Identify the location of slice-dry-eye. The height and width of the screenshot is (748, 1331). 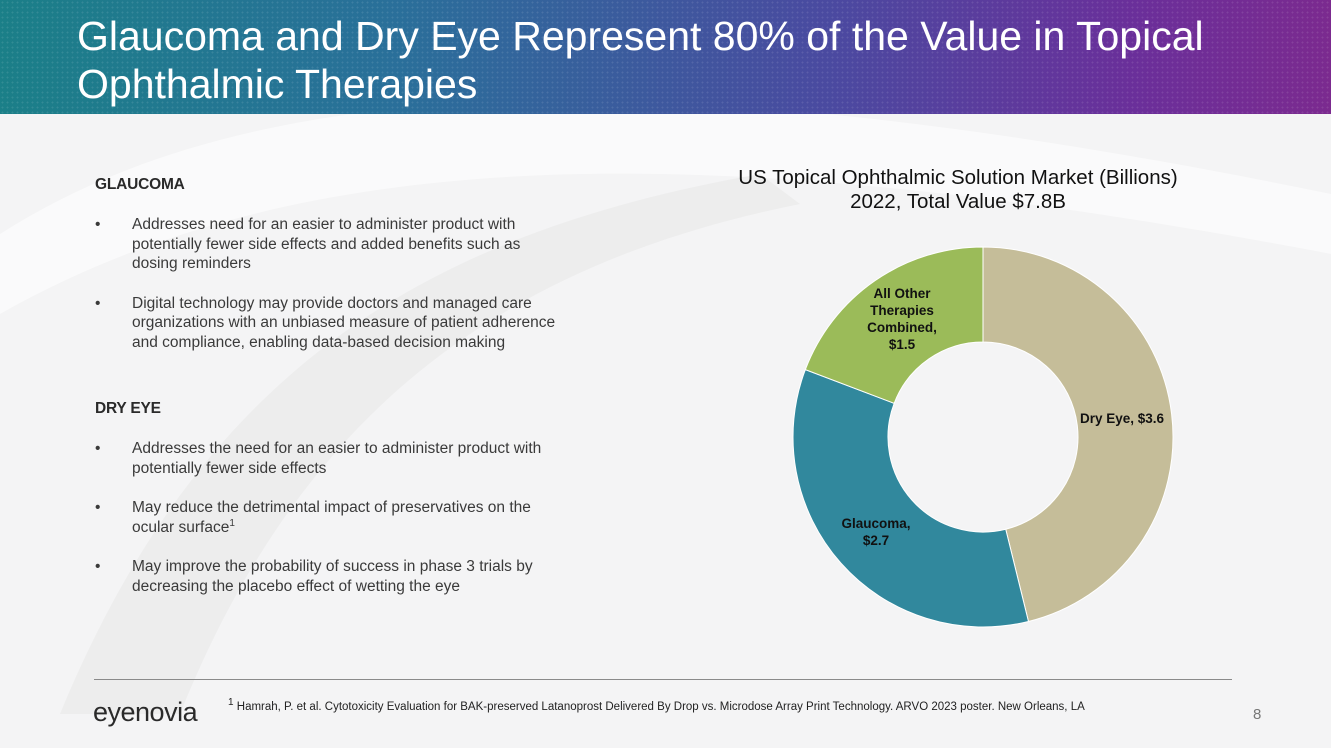
(1078, 434).